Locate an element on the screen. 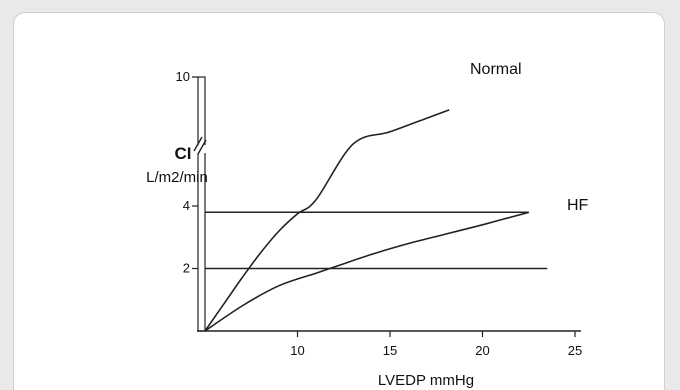 This screenshot has width=680, height=390. y-tick-label: 10 is located at coordinates (183, 76).